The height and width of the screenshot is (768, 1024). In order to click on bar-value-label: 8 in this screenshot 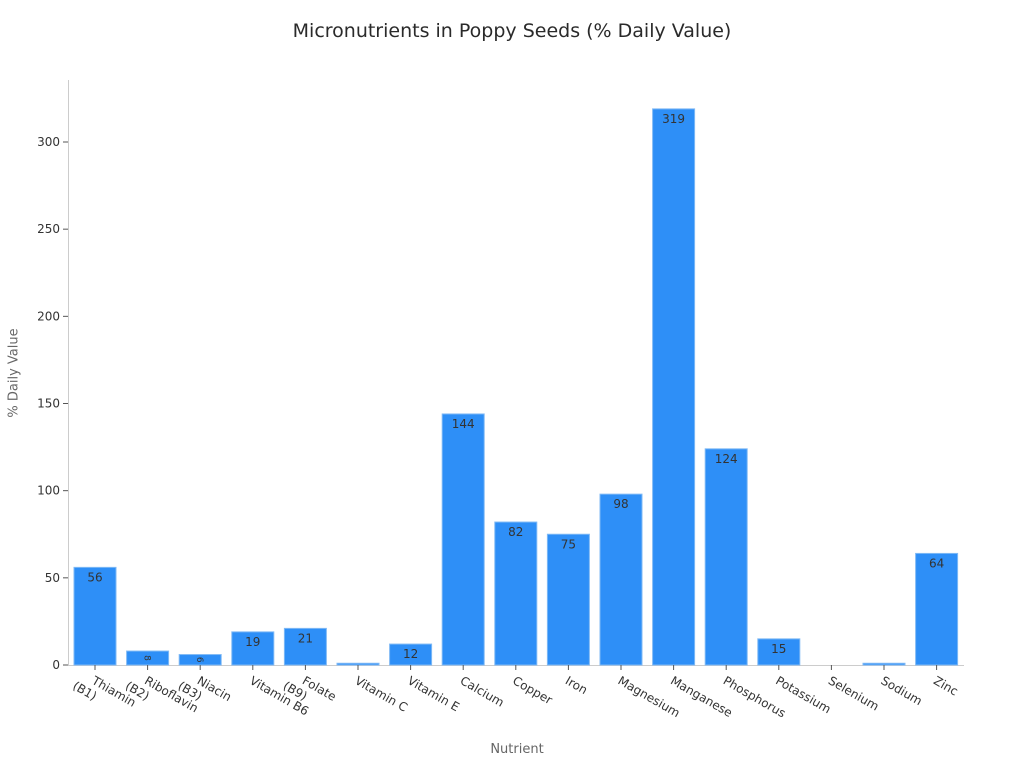, I will do `click(147, 658)`.